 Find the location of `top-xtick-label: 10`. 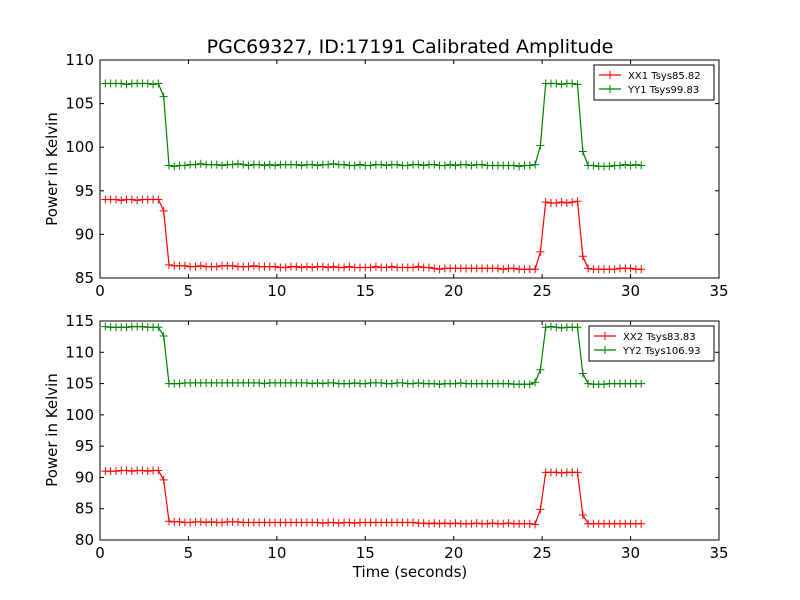

top-xtick-label: 10 is located at coordinates (276, 291).